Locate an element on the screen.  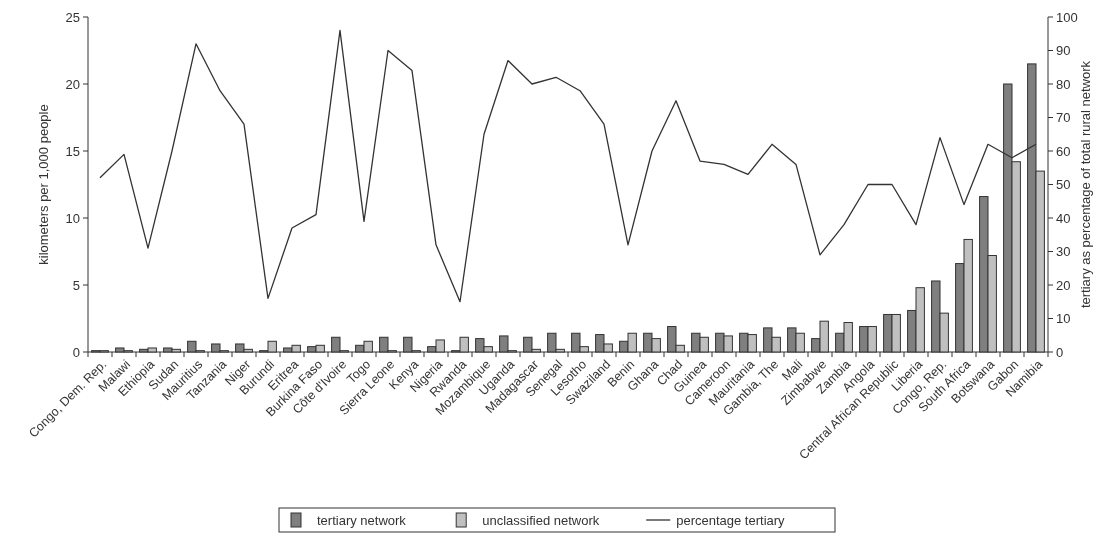
y2-tick-label: 60 is located at coordinates (1063, 151).